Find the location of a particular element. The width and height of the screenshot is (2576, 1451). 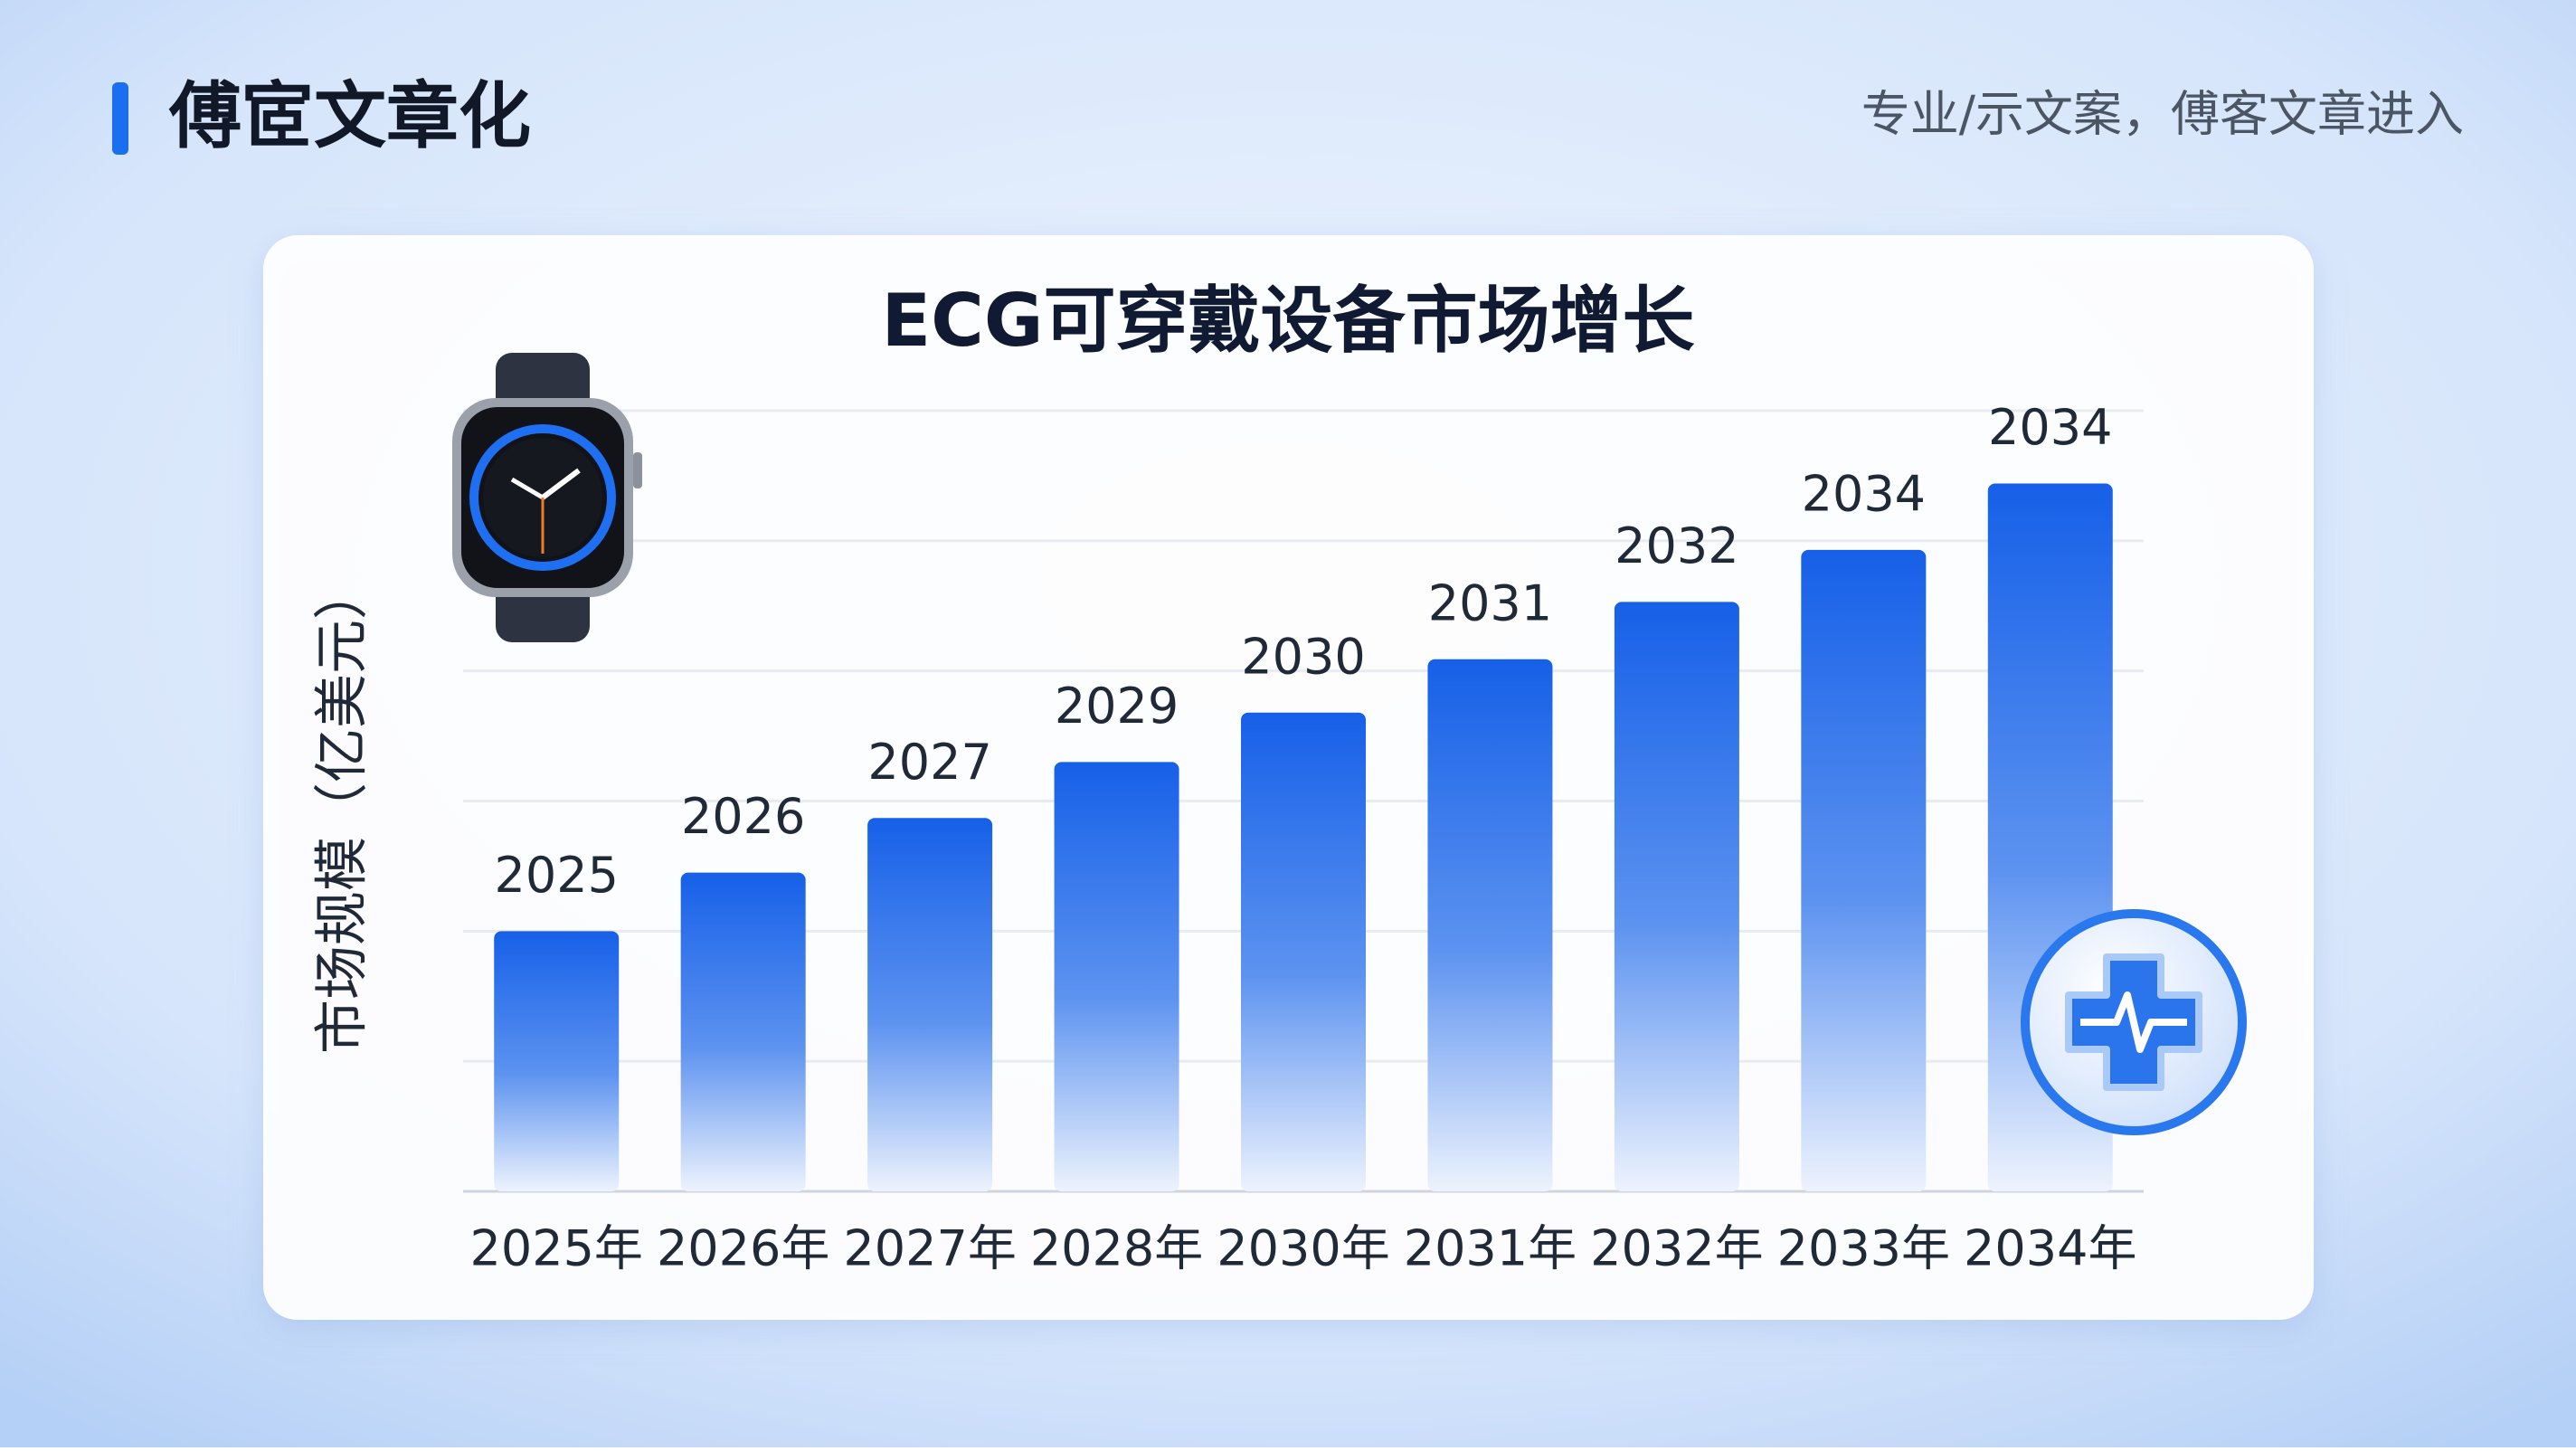

x-tick-label: 2026年 is located at coordinates (743, 1248).